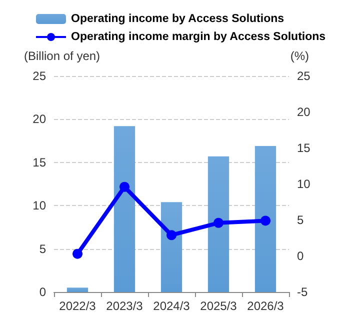 The width and height of the screenshot is (345, 330). Describe the element at coordinates (304, 148) in the screenshot. I see `y2-tick-label: 15` at that location.